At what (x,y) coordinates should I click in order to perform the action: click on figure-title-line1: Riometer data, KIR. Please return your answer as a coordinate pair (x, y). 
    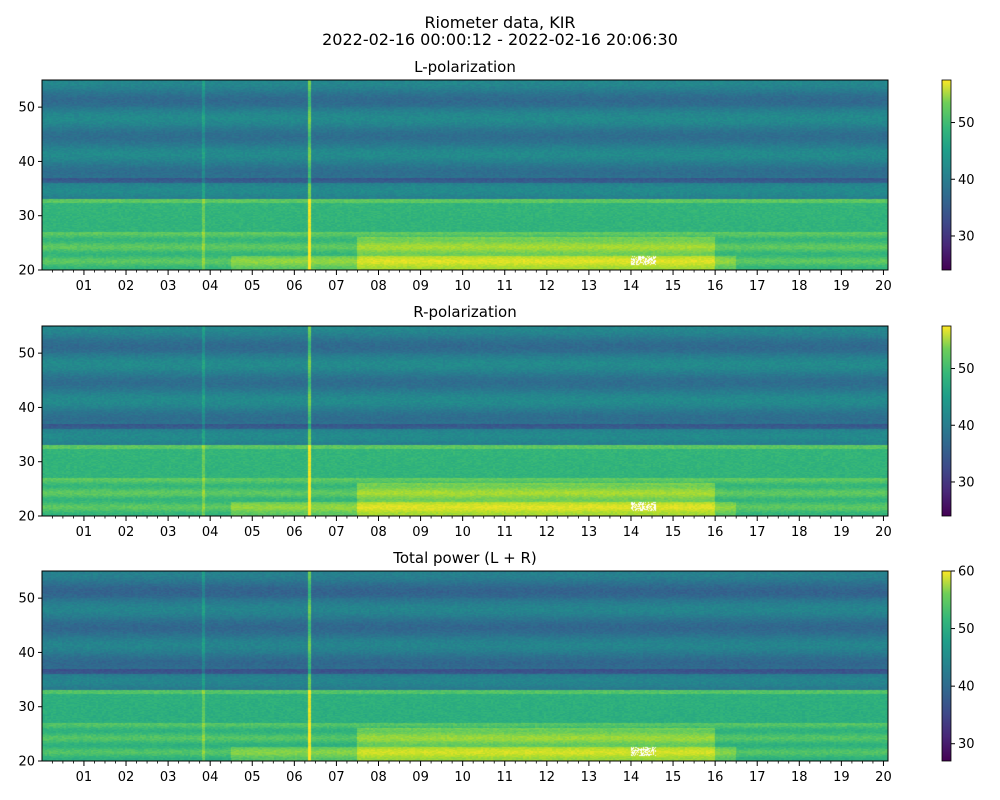
    Looking at the image, I should click on (499, 22).